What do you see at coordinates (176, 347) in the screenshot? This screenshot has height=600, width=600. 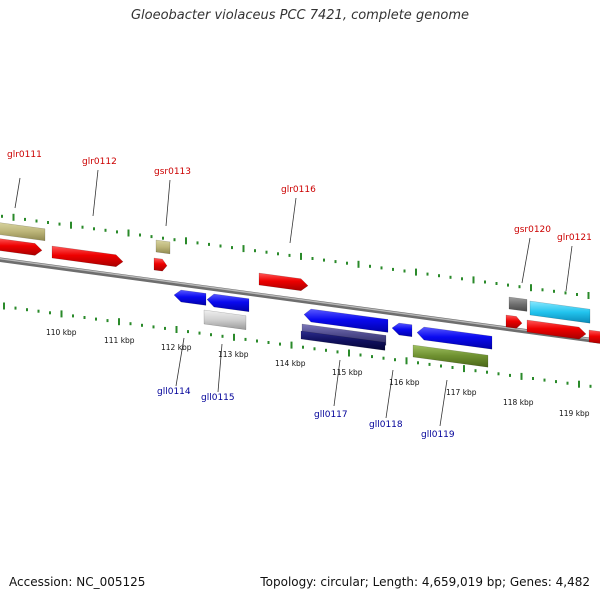 I see `scale-label: 112 kbp` at bounding box center [176, 347].